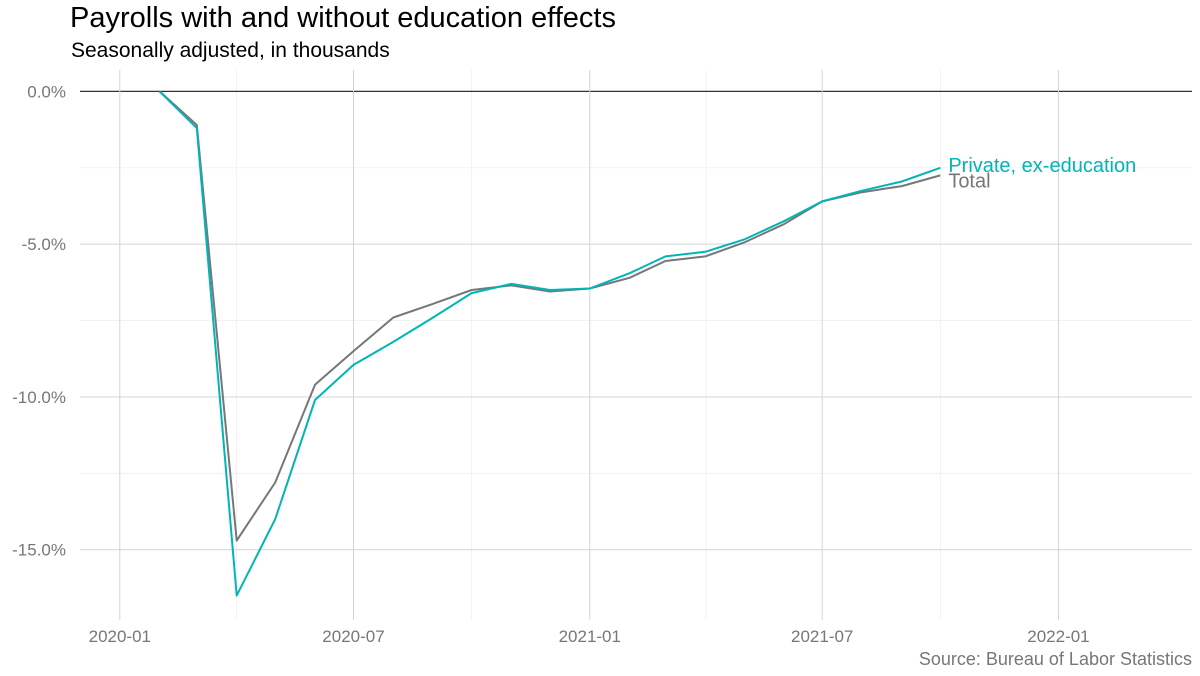  I want to click on source-note: Source: Bureau of Labor Statistics, so click(1055, 659).